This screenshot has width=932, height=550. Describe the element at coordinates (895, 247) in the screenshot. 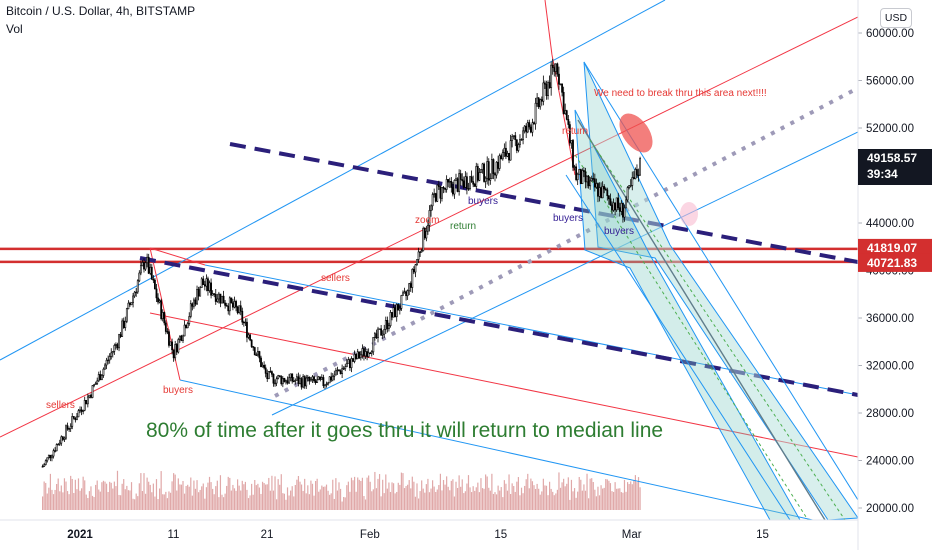

I see `level-tag` at that location.